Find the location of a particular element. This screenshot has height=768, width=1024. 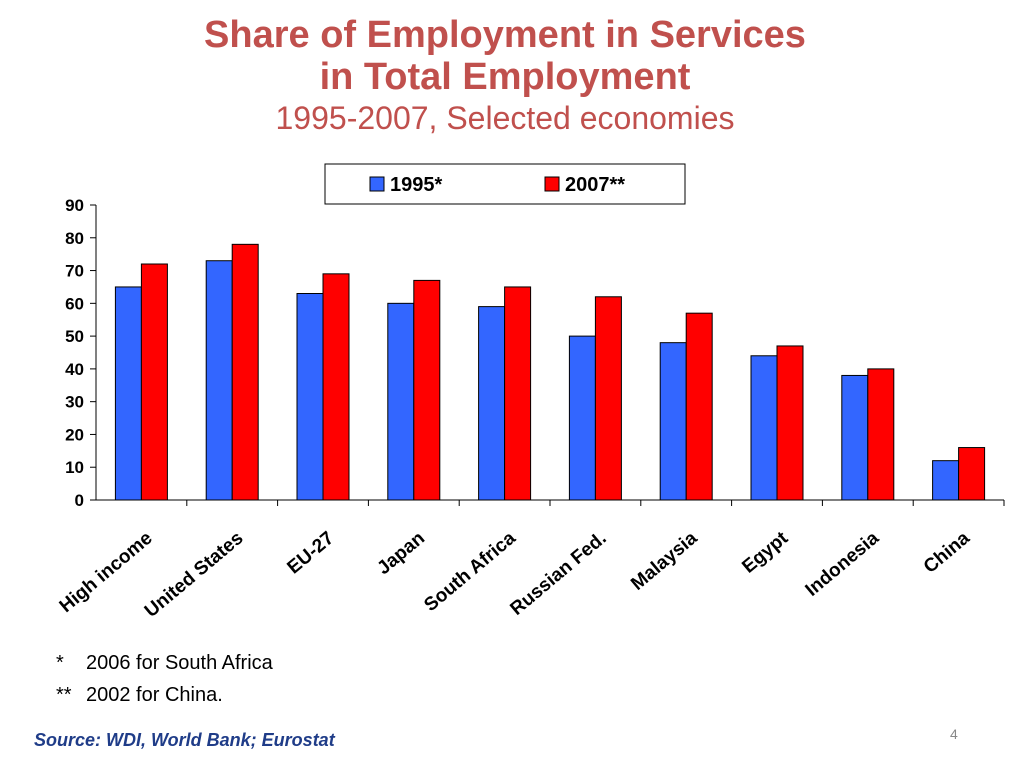

x-category-label: EU-27 is located at coordinates (310, 553).